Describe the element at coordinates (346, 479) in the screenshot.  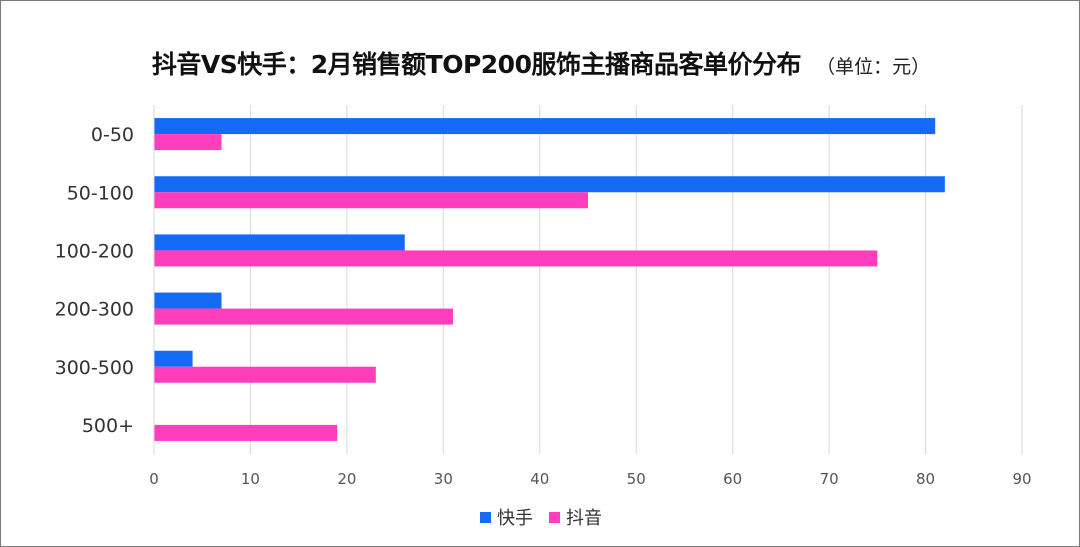
I see `x-tick-label: 20` at that location.